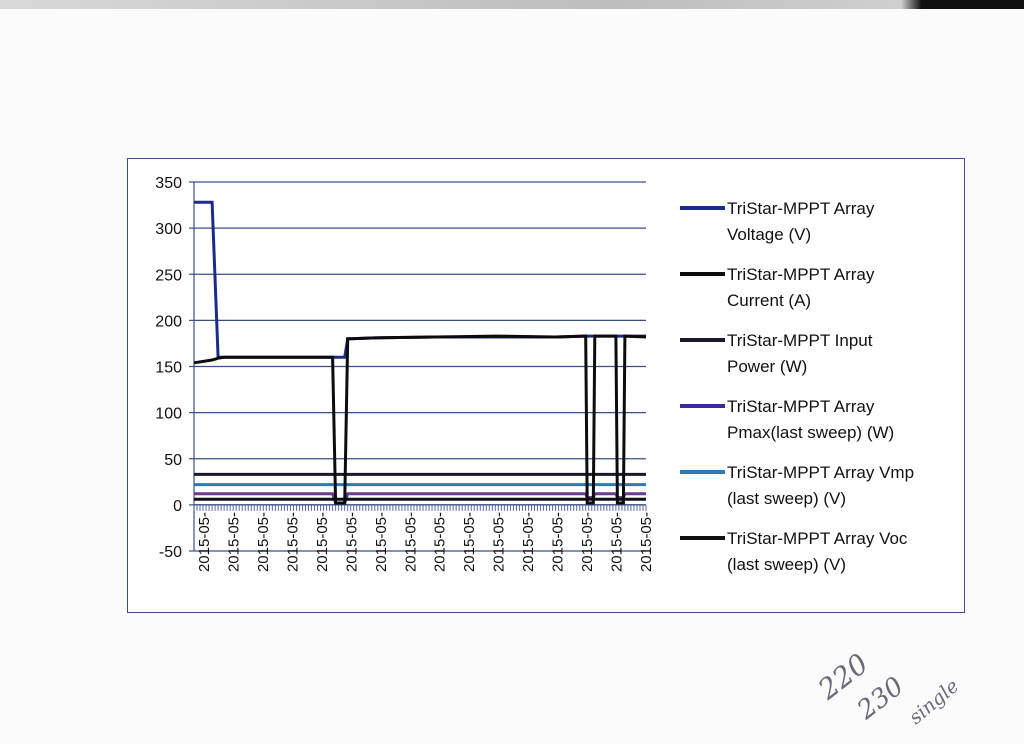 This screenshot has height=744, width=1024. Describe the element at coordinates (587, 542) in the screenshot. I see `x-tick-label-13: 2015-05-` at that location.